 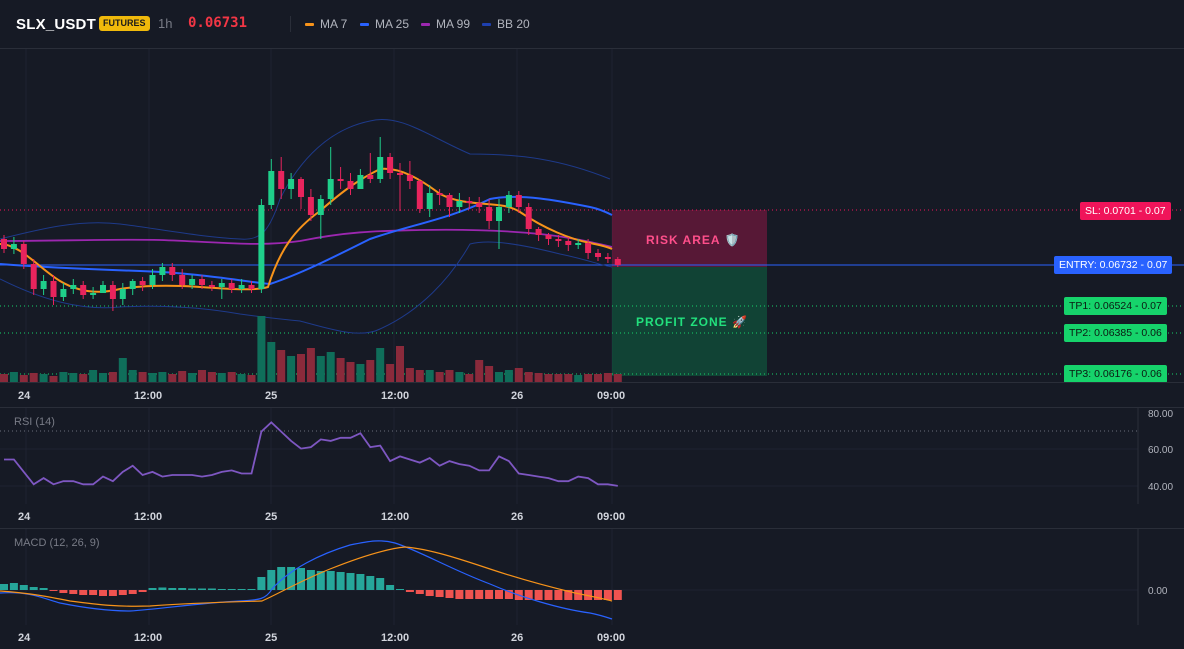 I want to click on macd-grid, so click(x=569, y=577).